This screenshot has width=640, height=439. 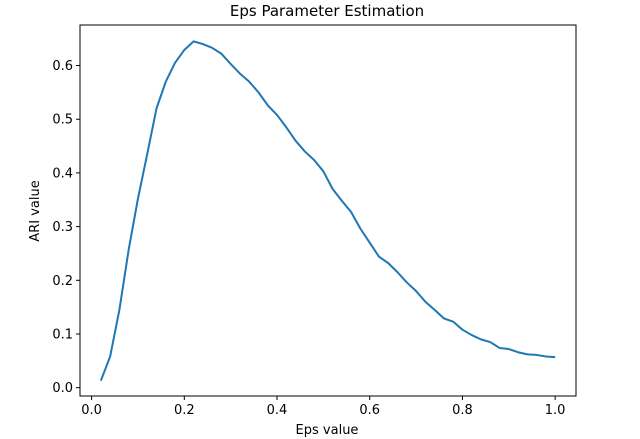 What do you see at coordinates (184, 410) in the screenshot?
I see `x-tick-label: 0.2` at bounding box center [184, 410].